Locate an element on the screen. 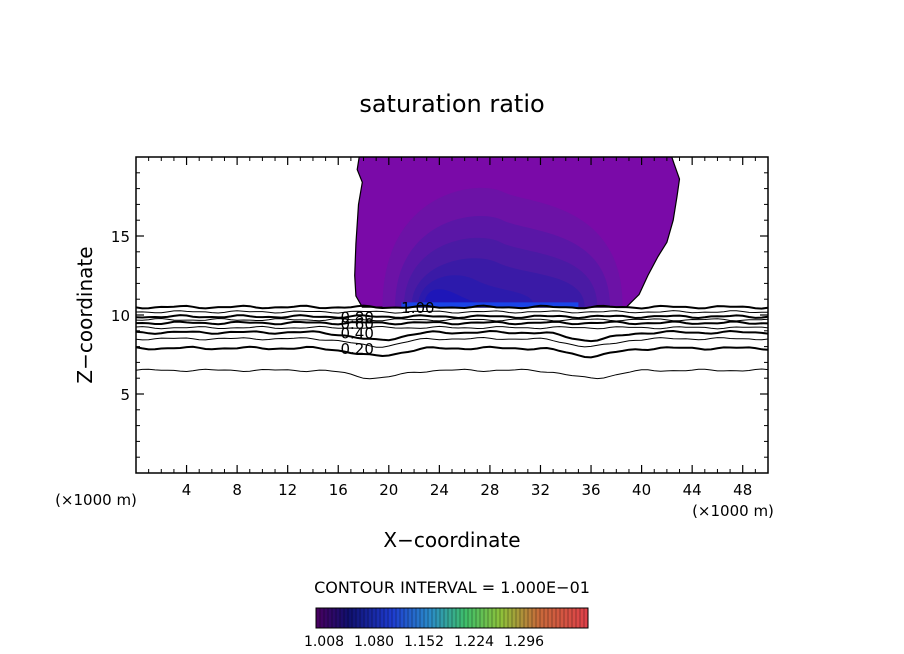  colorbar-tick-label: 1.080 is located at coordinates (374, 642).